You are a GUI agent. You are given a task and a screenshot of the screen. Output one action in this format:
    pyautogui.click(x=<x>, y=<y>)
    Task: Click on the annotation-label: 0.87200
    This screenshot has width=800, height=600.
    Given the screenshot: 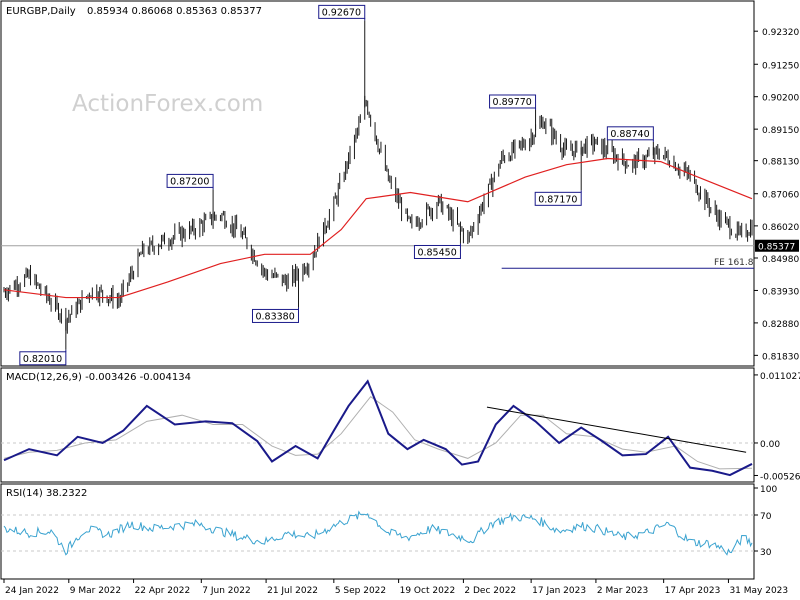 What is the action you would take?
    pyautogui.click(x=189, y=181)
    